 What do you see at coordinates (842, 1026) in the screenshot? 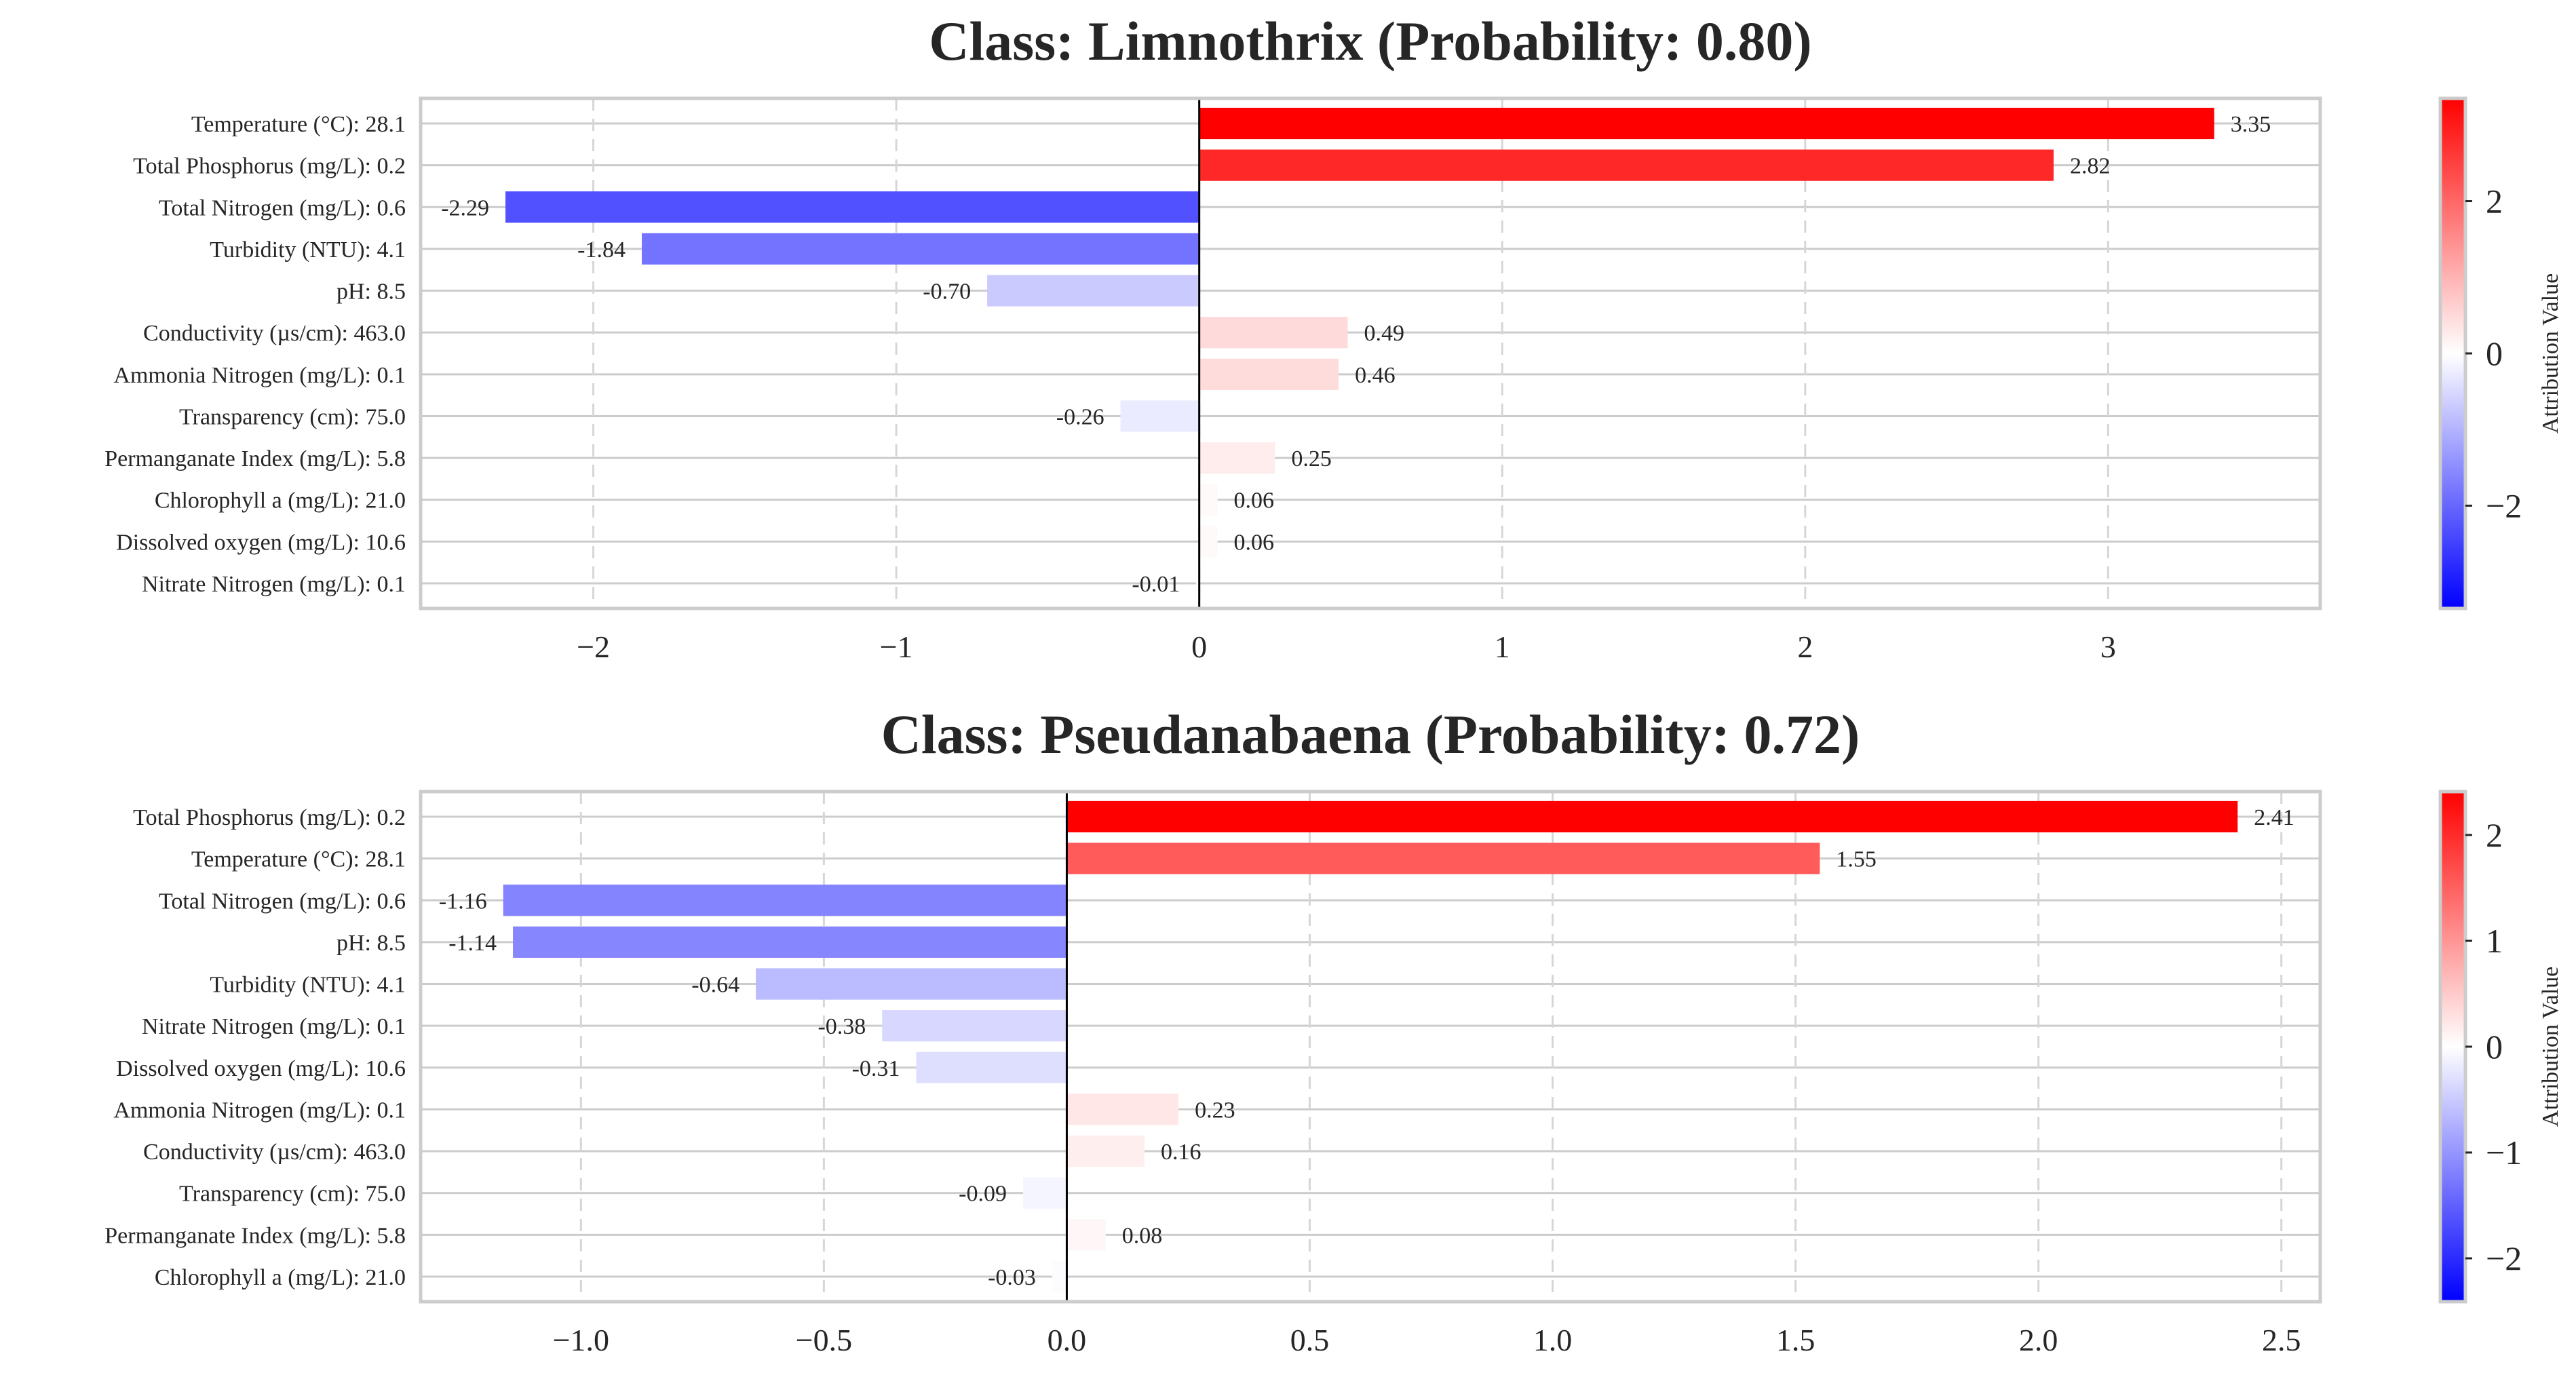
I see `value-label: -0.38` at bounding box center [842, 1026].